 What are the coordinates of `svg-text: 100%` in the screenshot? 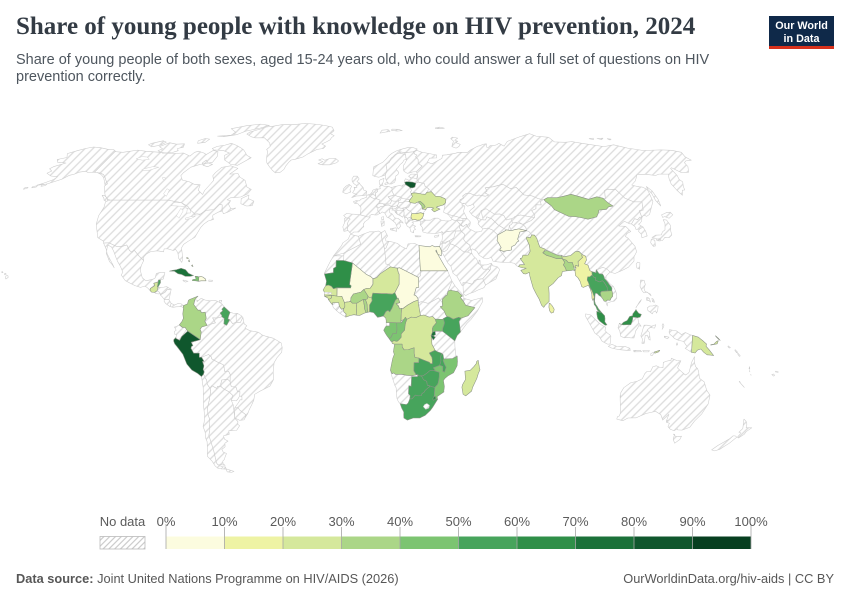 It's located at (751, 521).